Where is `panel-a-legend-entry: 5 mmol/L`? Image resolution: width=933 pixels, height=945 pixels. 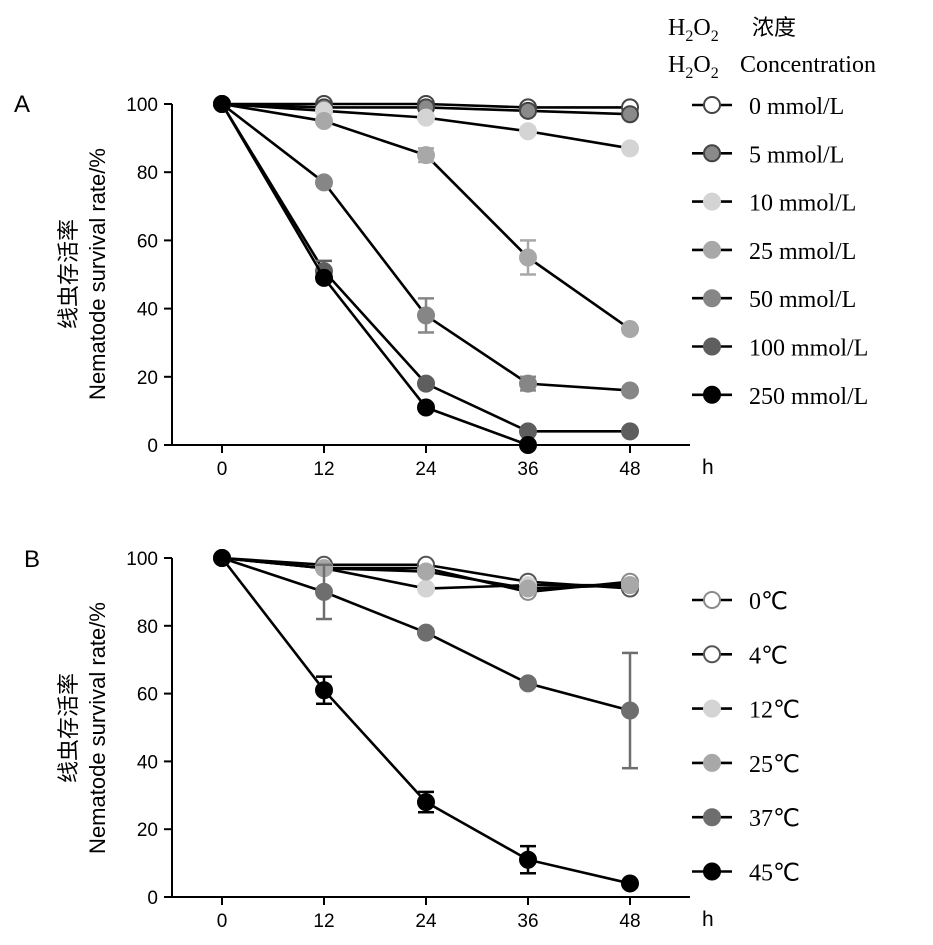
panel-a-legend-entry: 5 mmol/L is located at coordinates (768, 155).